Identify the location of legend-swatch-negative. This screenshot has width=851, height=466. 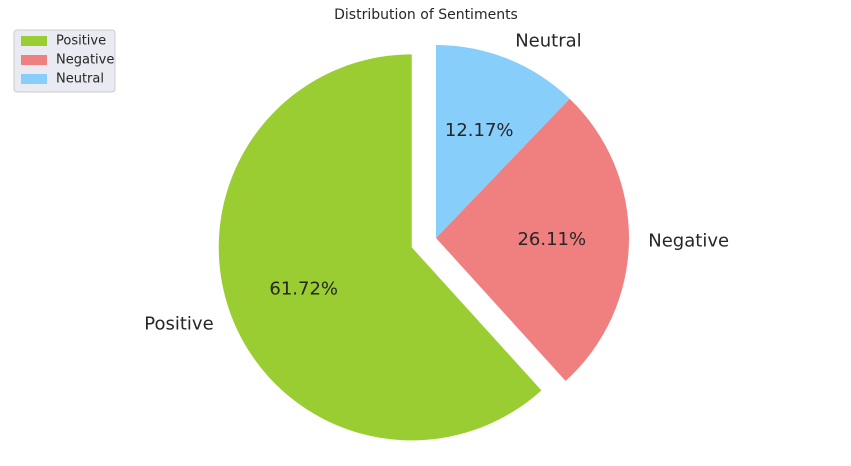
(34, 60).